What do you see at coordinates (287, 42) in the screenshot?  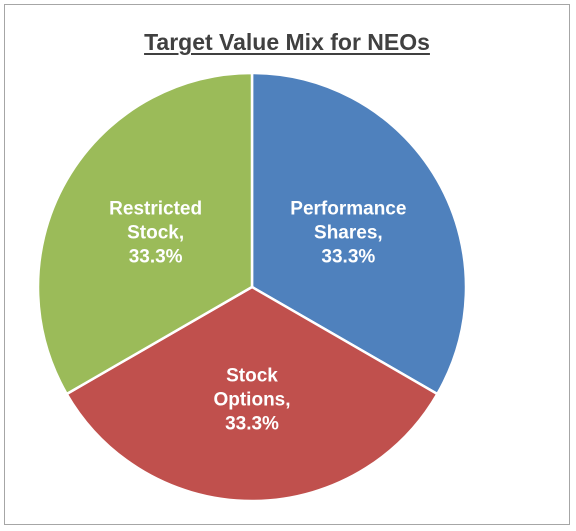 I see `chart-title: Target Value Mix for NEOs` at bounding box center [287, 42].